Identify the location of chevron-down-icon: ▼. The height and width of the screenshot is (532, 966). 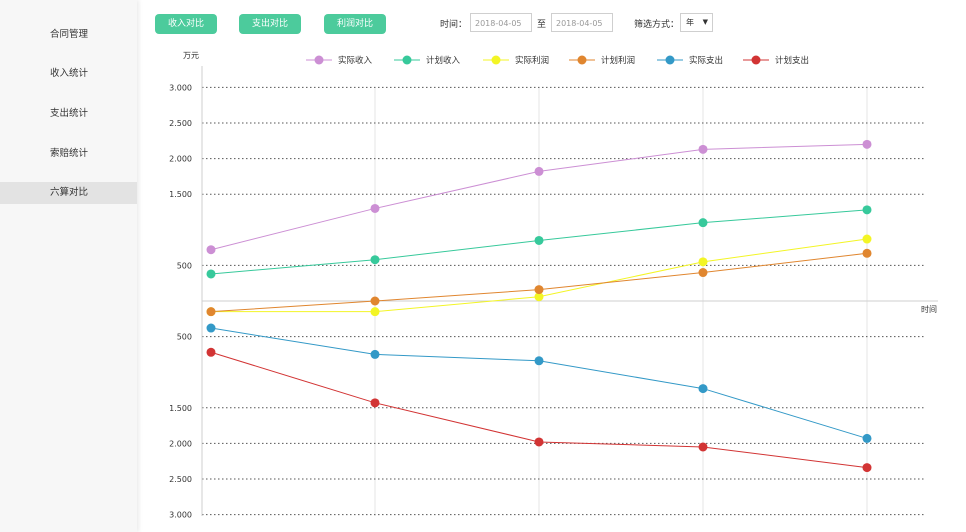
(705, 22).